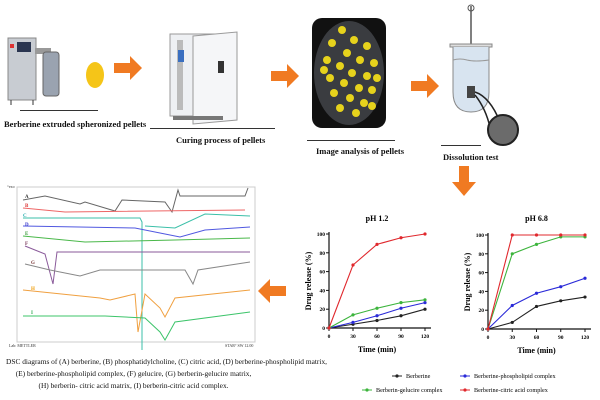 The width and height of the screenshot is (600, 400). What do you see at coordinates (272, 291) in the screenshot?
I see `arrow-left-icon` at bounding box center [272, 291].